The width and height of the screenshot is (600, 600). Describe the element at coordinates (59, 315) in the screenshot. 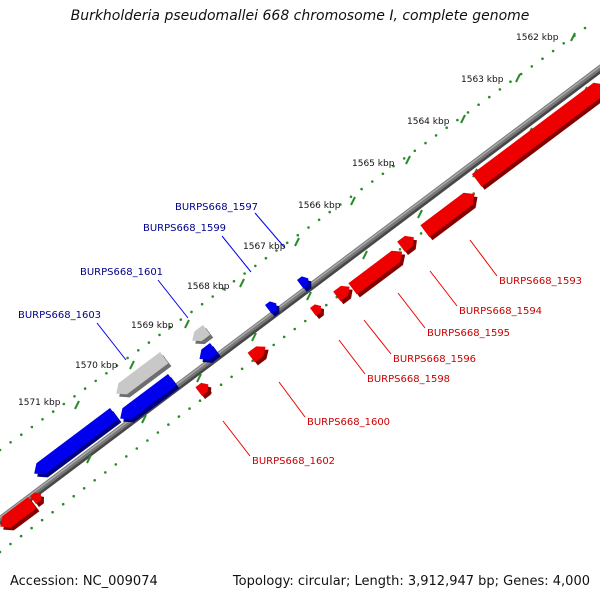

I see `gene-label: BURPS668_1603` at that location.